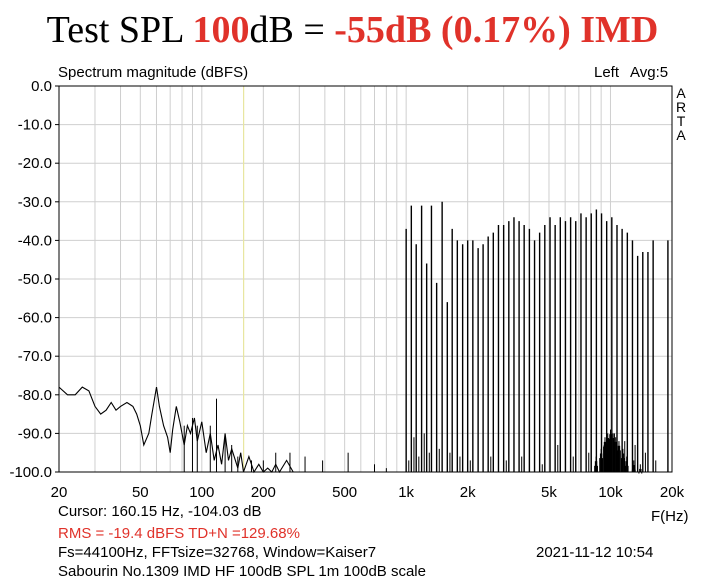 Image resolution: width=705 pixels, height=584 pixels. What do you see at coordinates (35, 356) in the screenshot?
I see `y-tick-label: -70.0` at bounding box center [35, 356].